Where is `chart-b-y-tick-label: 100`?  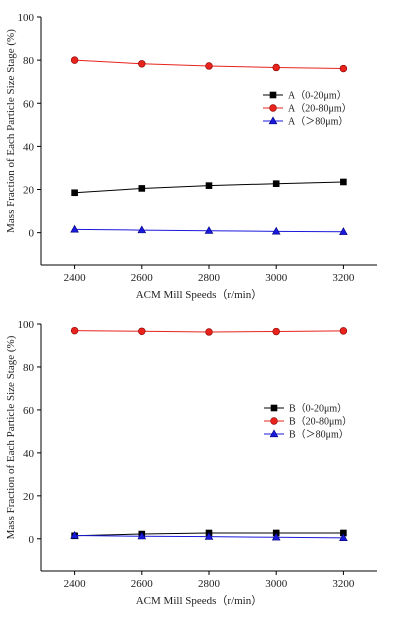
chart-b-y-tick-label: 100 is located at coordinates (26, 325).